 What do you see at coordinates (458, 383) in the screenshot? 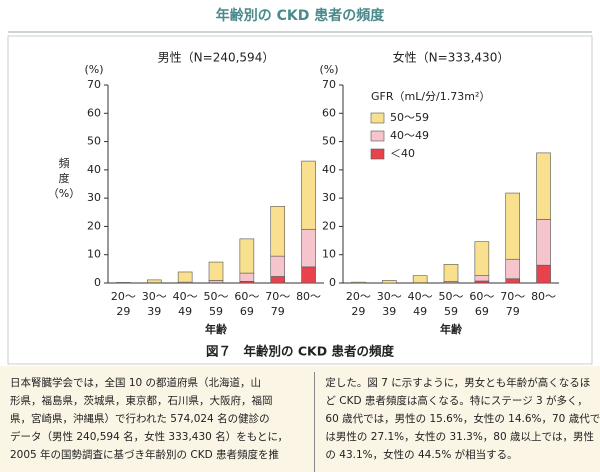
I see `text-line: 定した。図 7 に示すように，男女とも年齢が高くなるほ` at bounding box center [458, 383].